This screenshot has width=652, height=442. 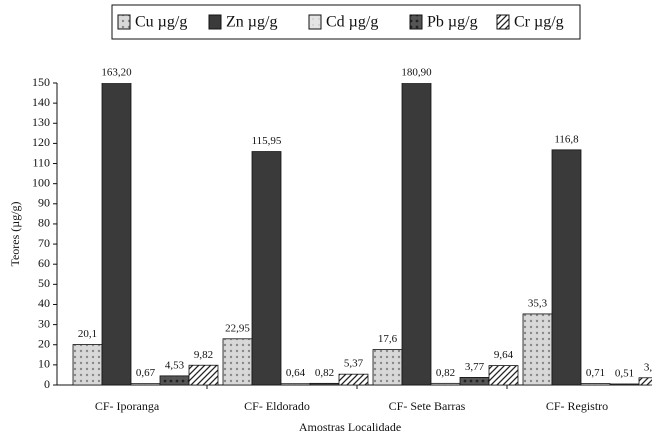 What do you see at coordinates (277, 406) in the screenshot?
I see `x-tick-label: CF- Eldorado` at bounding box center [277, 406].